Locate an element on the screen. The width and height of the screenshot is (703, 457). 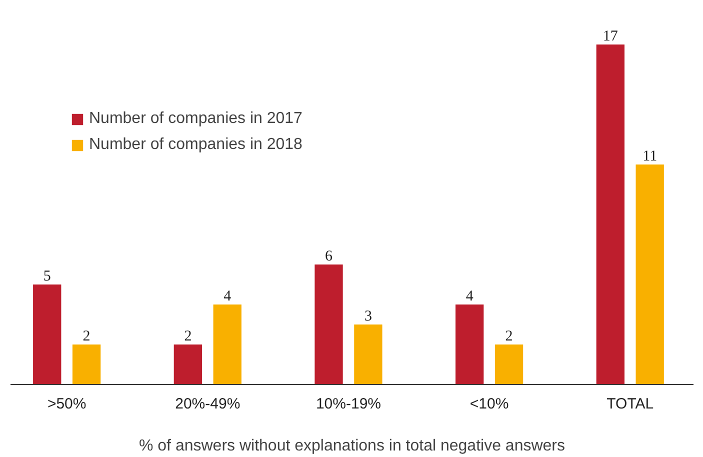
legend-label: Number of companies in 2018 is located at coordinates (195, 145).